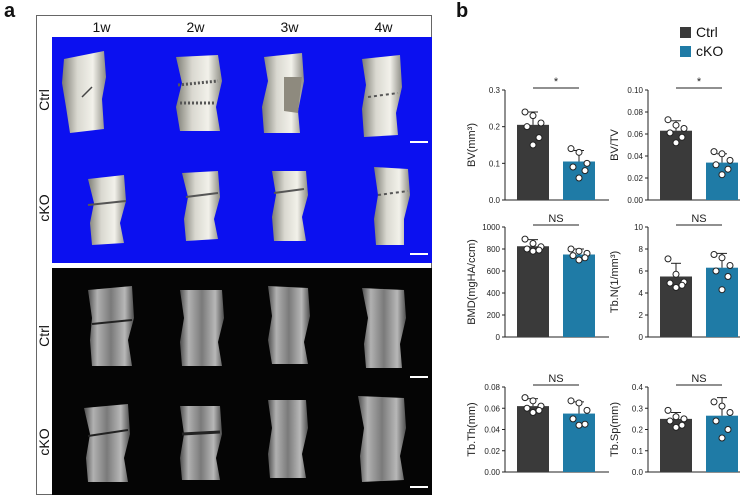 This screenshot has width=740, height=497. Describe the element at coordinates (495, 163) in the screenshot. I see `y-tick-label-0-1: 0.1` at that location.